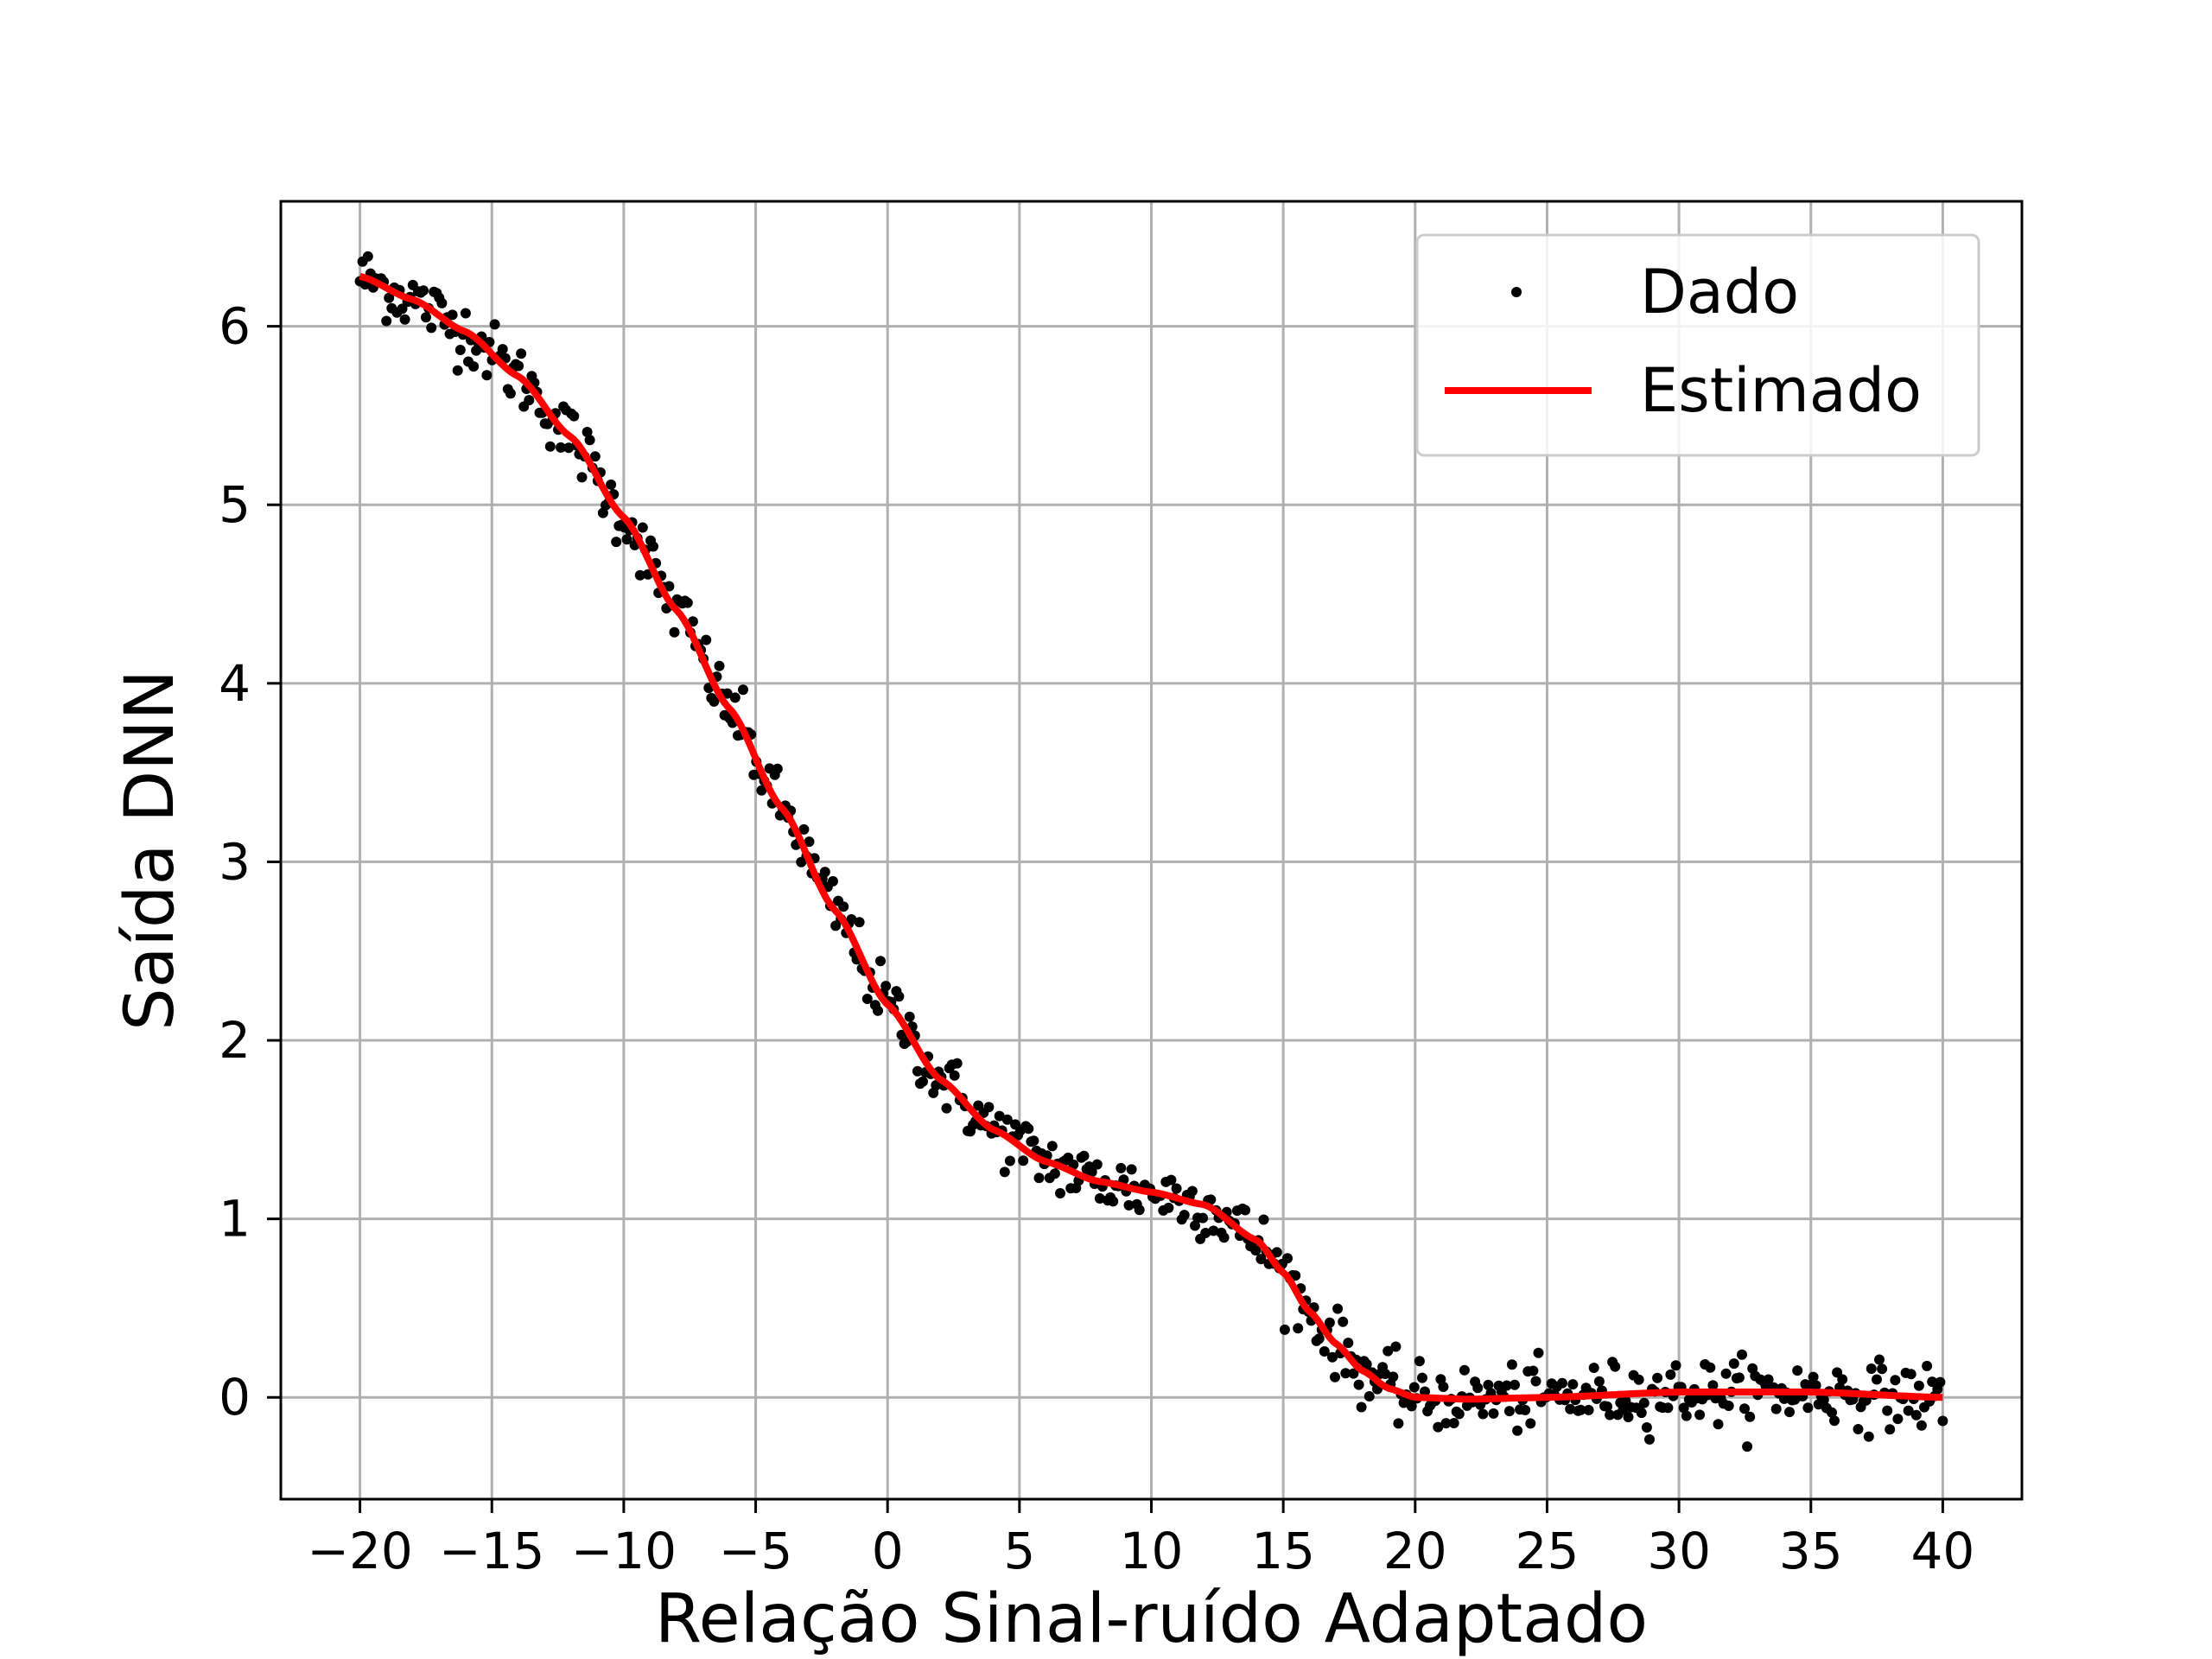 This screenshot has height=1659, width=2212. Describe the element at coordinates (1697, 345) in the screenshot. I see `legend: Dado Estimado` at that location.